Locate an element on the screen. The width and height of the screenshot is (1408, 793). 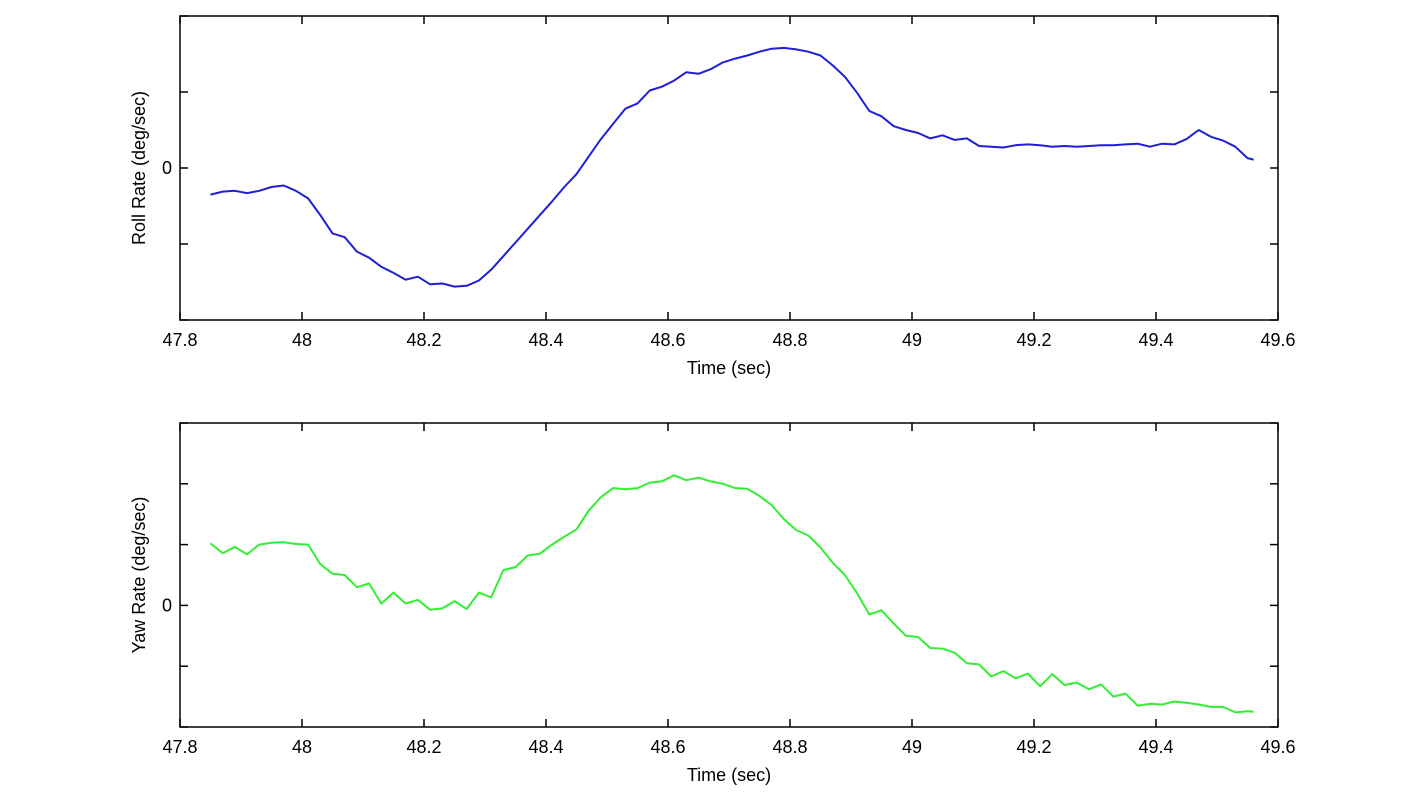
yaw-x-tick-label: 49.6 is located at coordinates (1277, 747).